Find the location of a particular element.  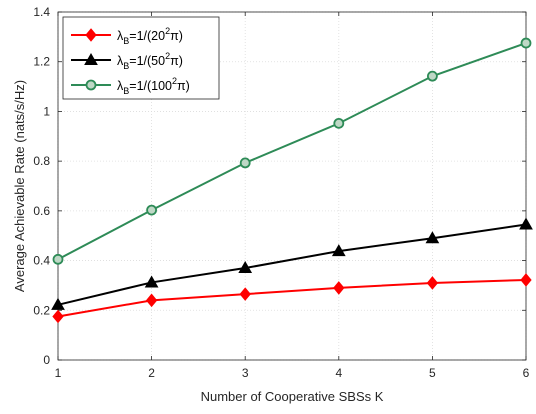

x-axis-label: Number of Cooperative SBSs K is located at coordinates (292, 396).